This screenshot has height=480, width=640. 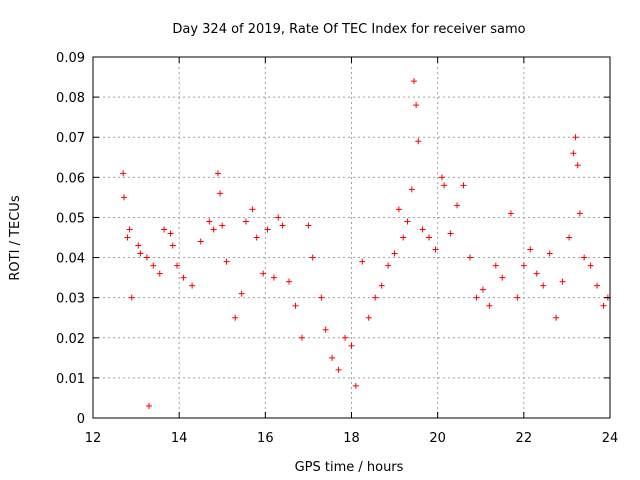 I want to click on x-tick-label: 12, so click(x=93, y=438).